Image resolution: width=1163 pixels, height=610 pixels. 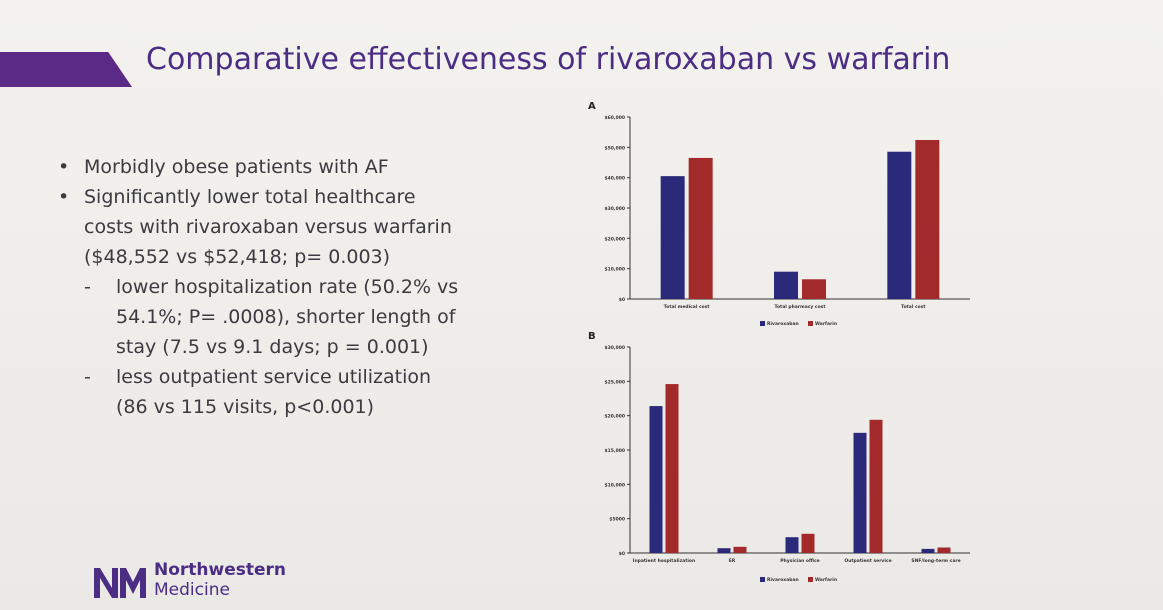 I want to click on x-tick-label: Total medical cost, so click(x=687, y=307).